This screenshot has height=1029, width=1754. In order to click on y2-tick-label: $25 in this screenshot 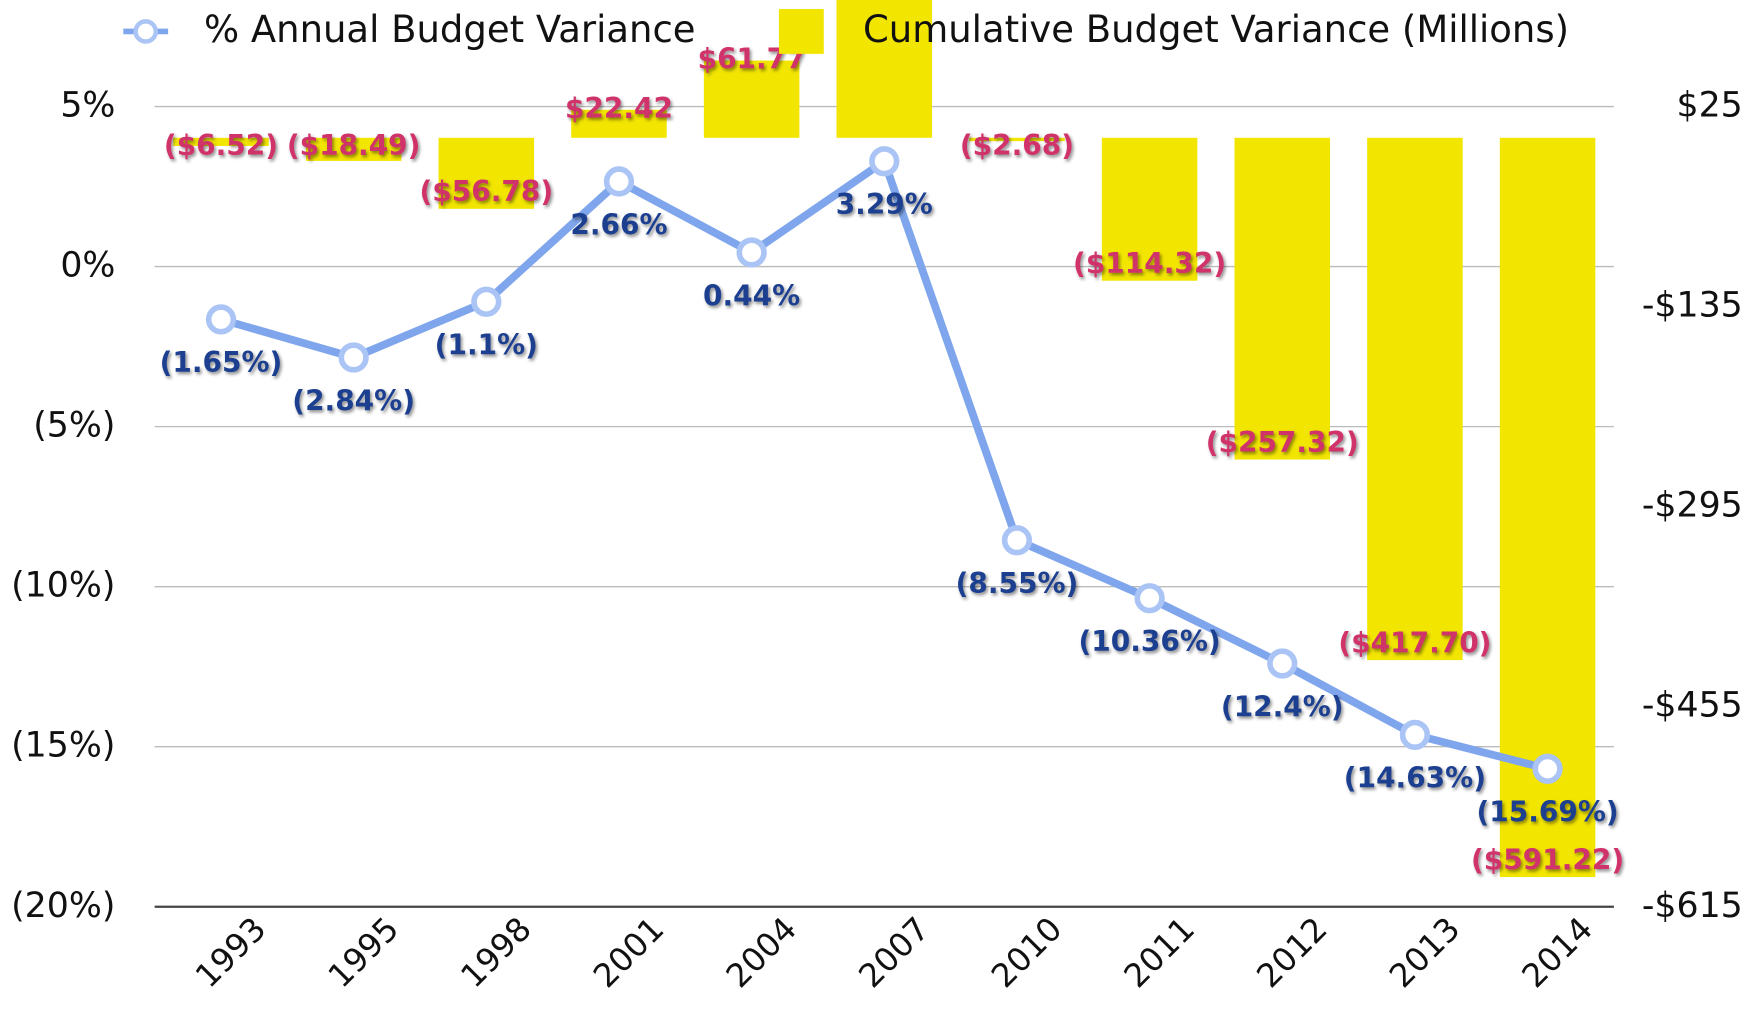, I will do `click(1709, 106)`.